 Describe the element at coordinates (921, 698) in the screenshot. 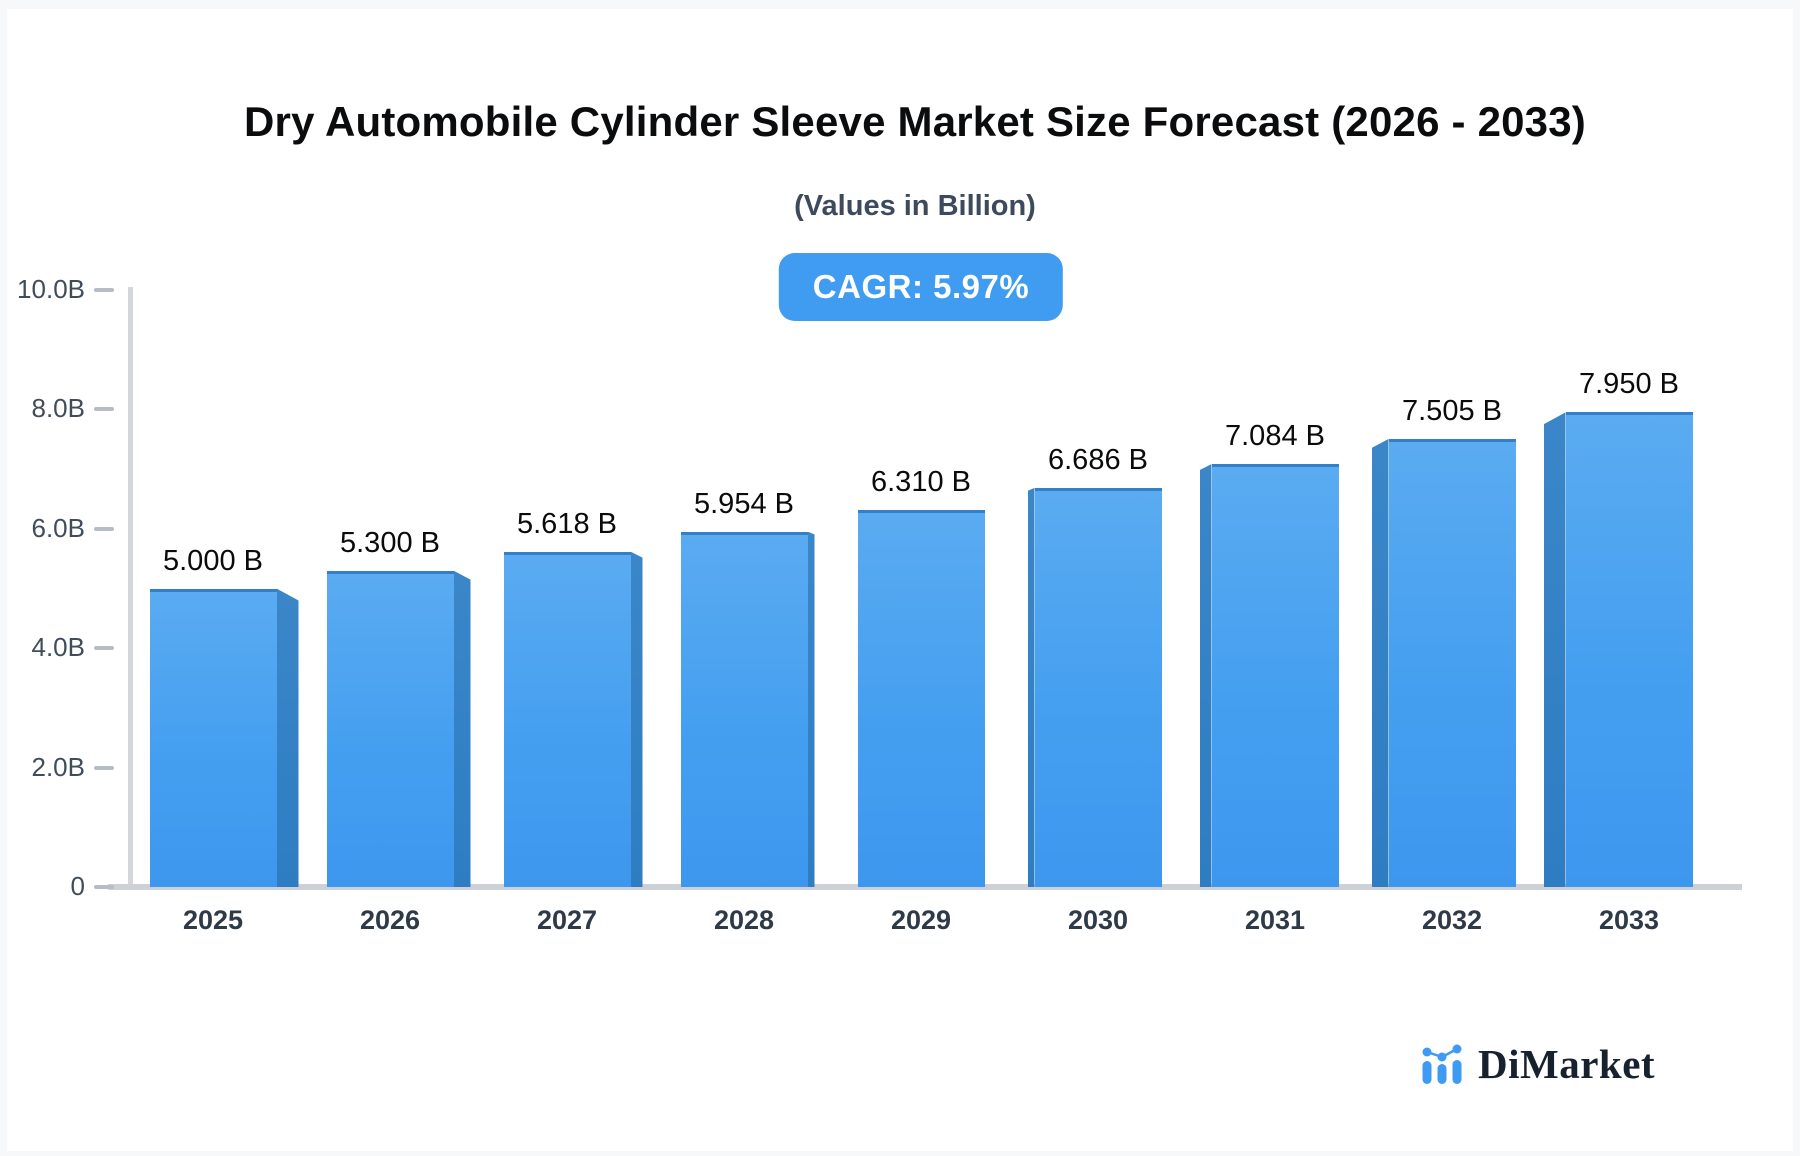

I see `bar-2029` at that location.